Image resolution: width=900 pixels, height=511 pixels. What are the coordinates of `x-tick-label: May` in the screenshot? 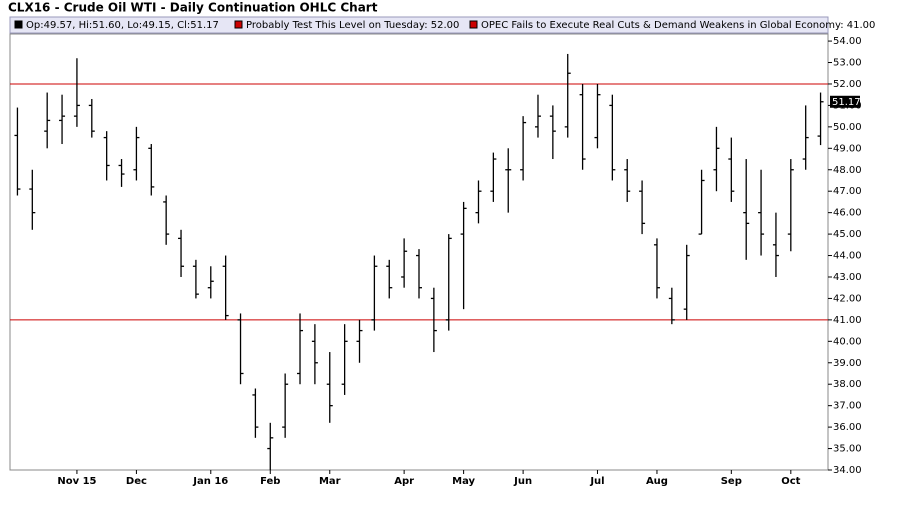 It's located at (463, 481).